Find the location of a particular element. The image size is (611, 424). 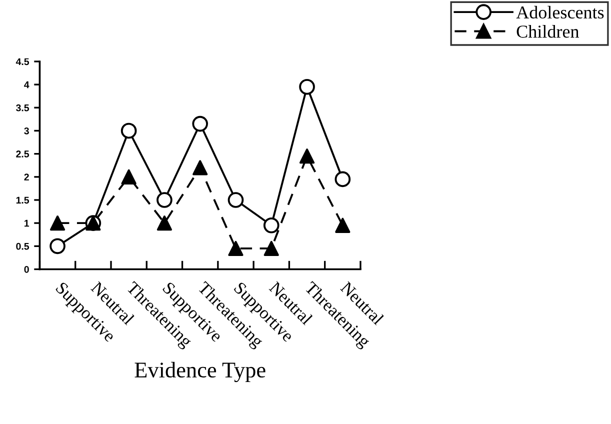

legend-label: Adolescents is located at coordinates (560, 12).